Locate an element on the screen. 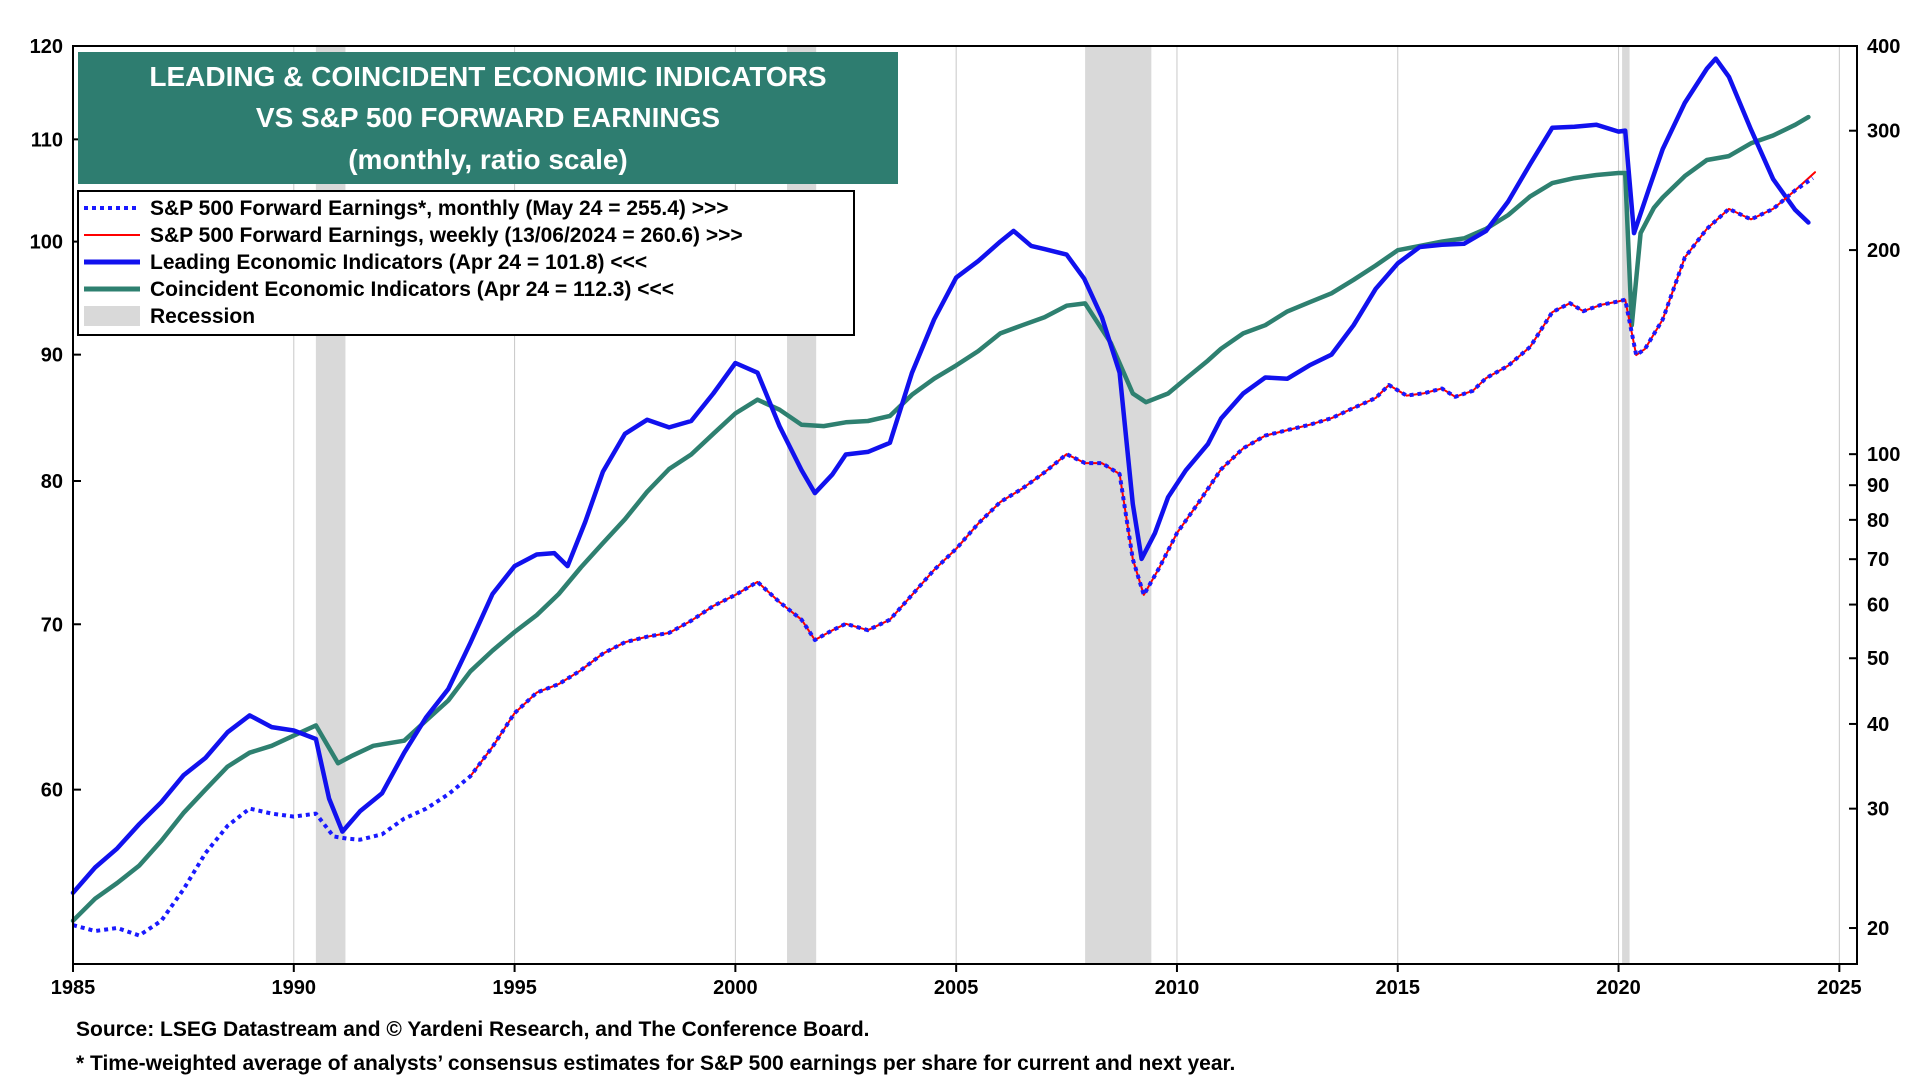  left-tick-label: 90 is located at coordinates (52, 356).